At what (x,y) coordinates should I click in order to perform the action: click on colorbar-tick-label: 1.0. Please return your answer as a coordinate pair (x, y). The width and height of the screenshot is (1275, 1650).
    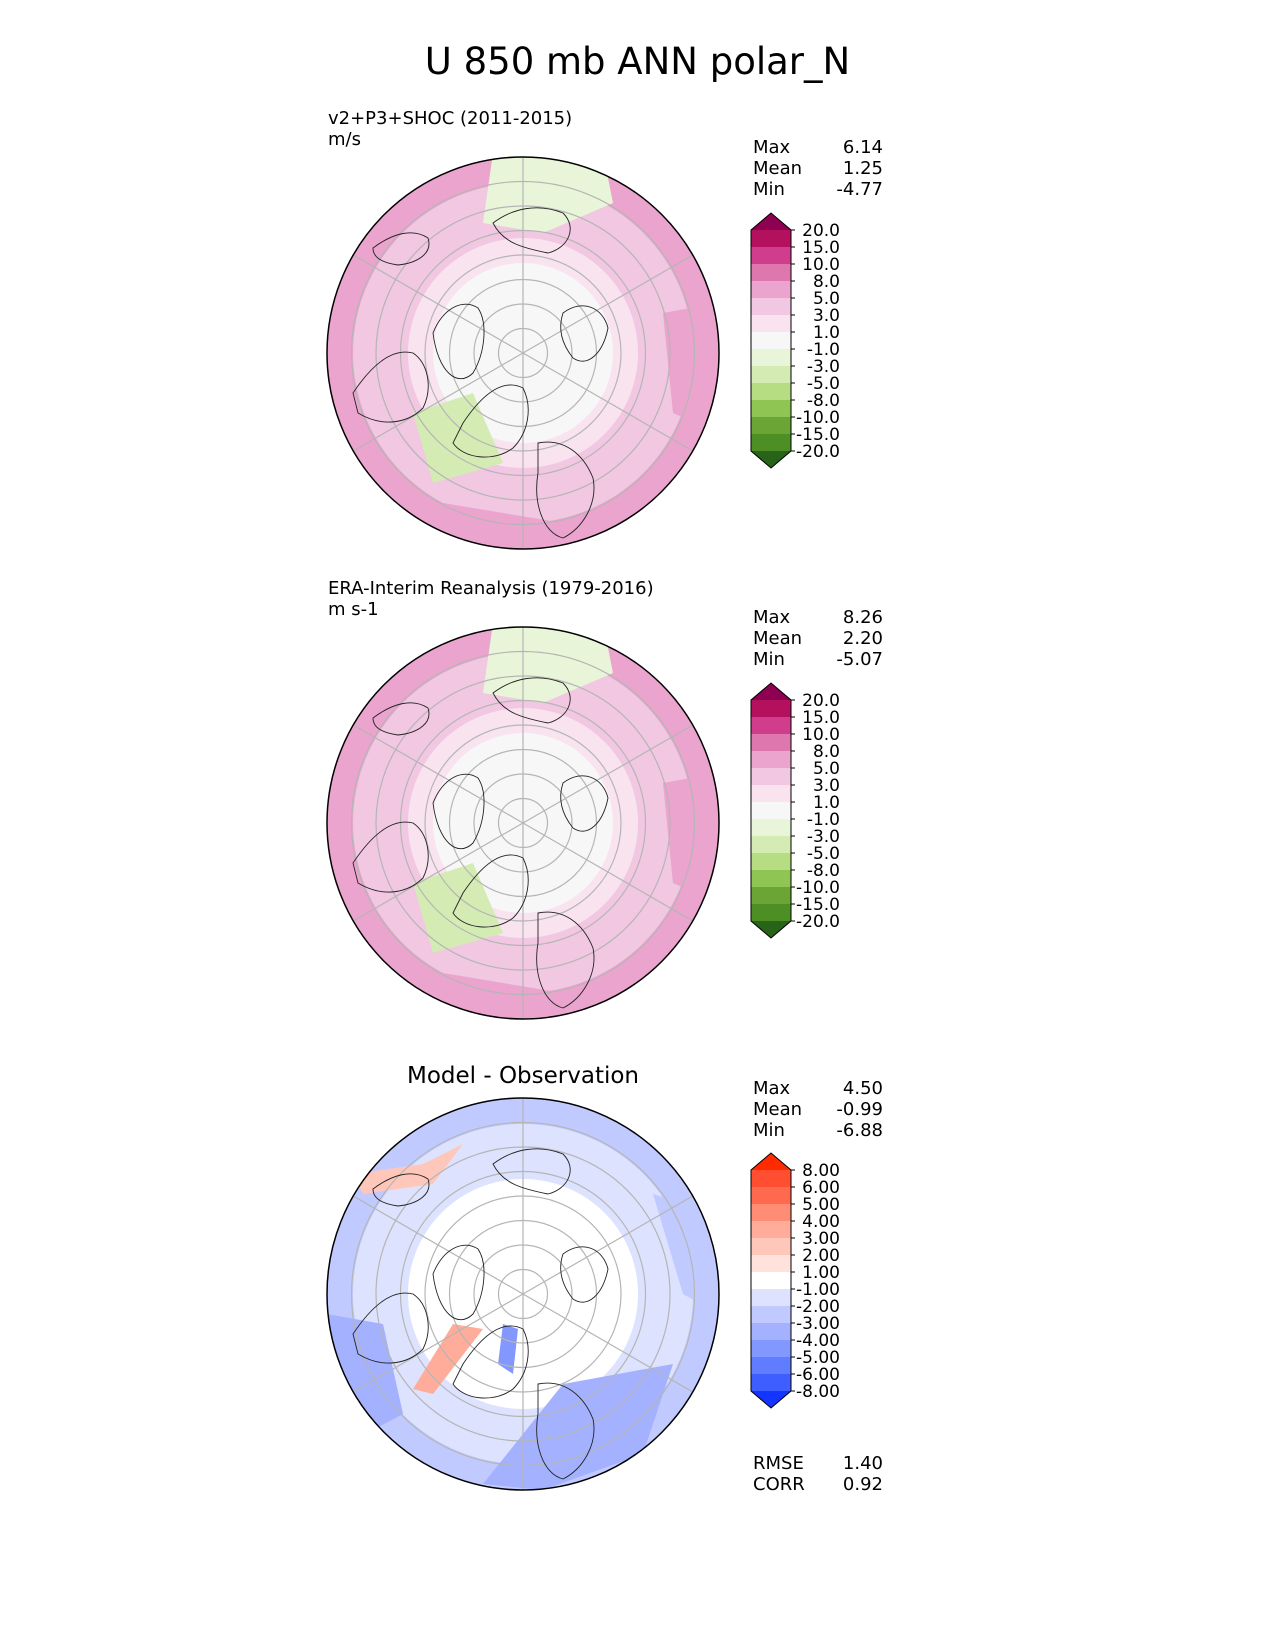
    Looking at the image, I should click on (826, 803).